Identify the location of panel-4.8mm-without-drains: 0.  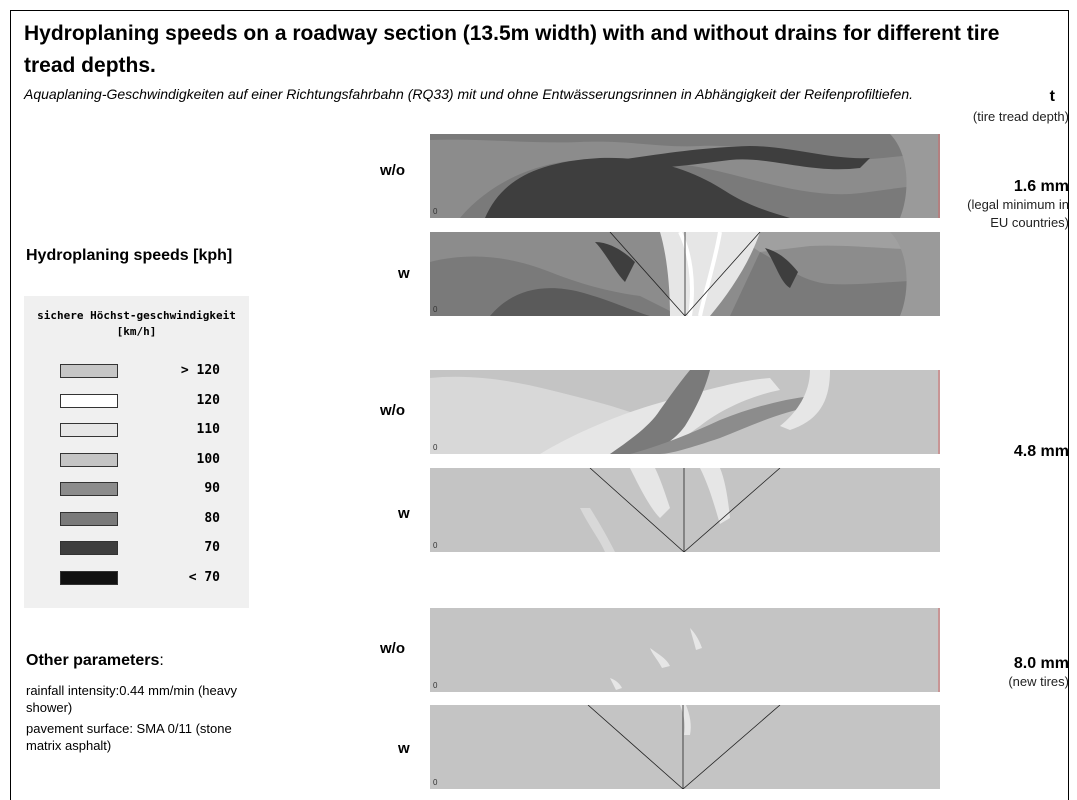
(685, 412).